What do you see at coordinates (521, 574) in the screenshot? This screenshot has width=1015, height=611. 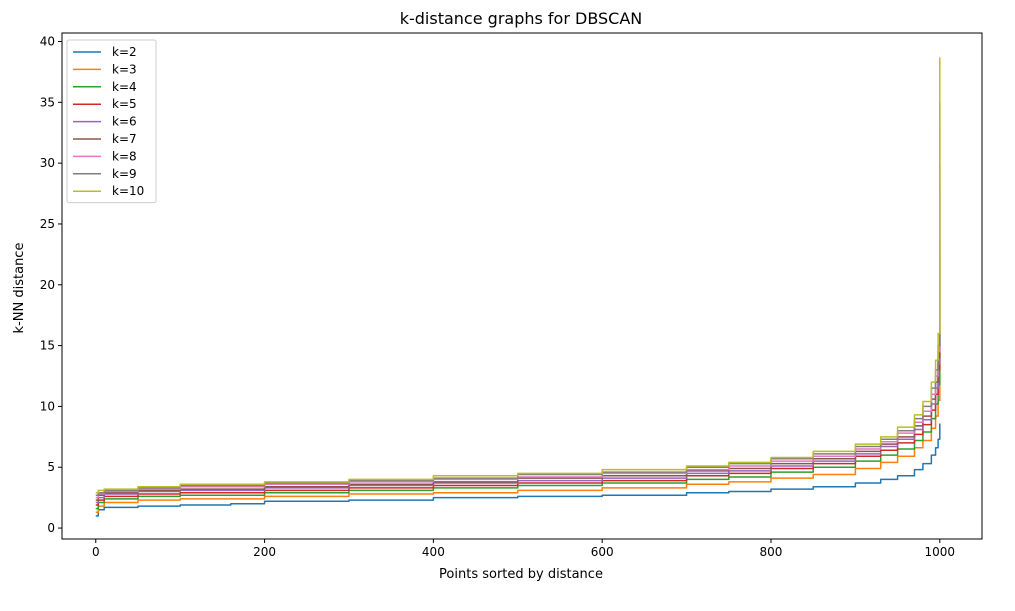 I see `x-axis-label: Points sorted by distance` at bounding box center [521, 574].